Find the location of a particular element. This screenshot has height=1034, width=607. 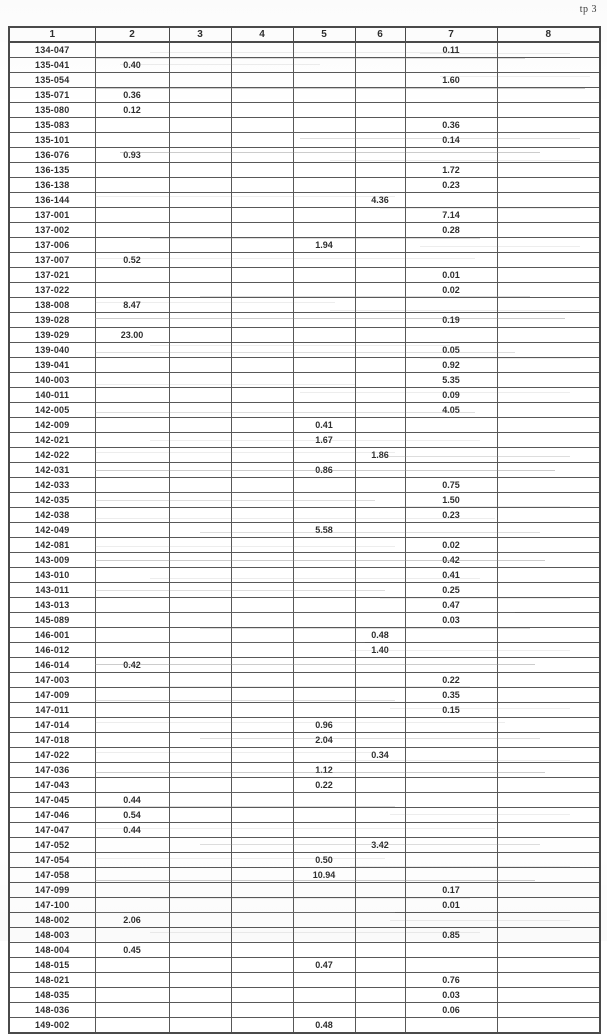

table-row: 148-003 0.85 is located at coordinates (304, 935).